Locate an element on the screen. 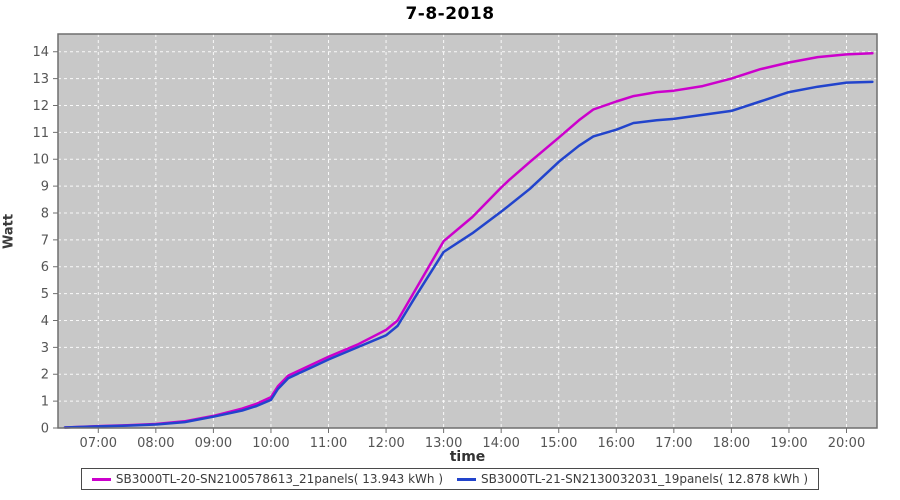 The image size is (900, 500). y-tick-label: 9 is located at coordinates (45, 187).